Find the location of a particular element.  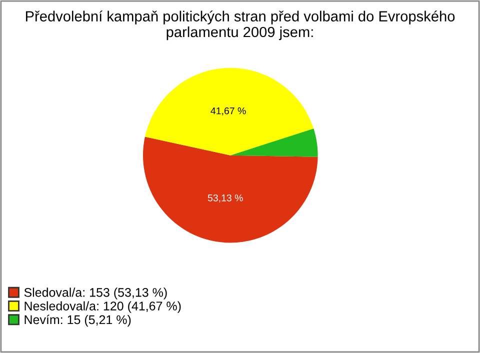

legend-label: Nevím: 15 (5,21 %) is located at coordinates (77, 320).